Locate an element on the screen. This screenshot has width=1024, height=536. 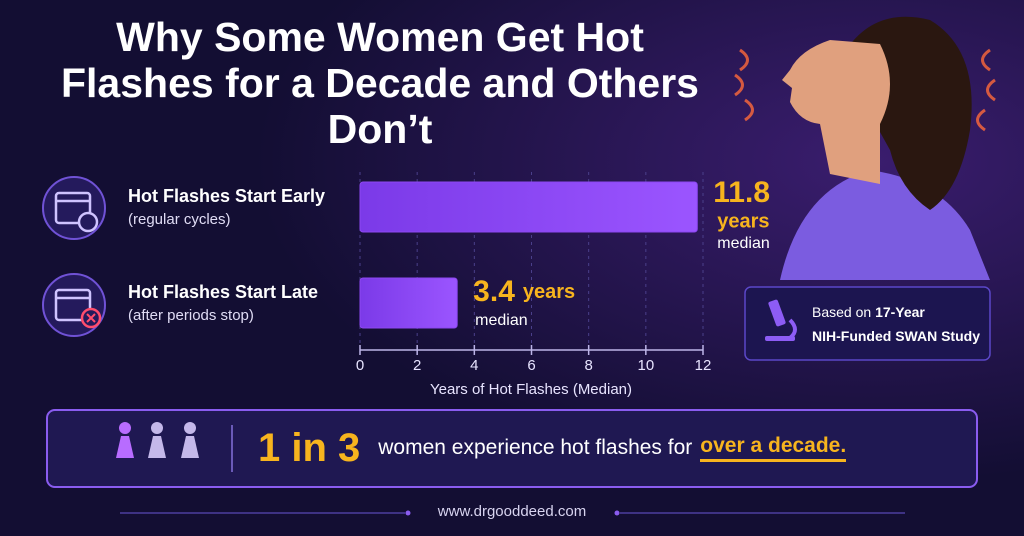
category-label: Hot Flashes Start Early is located at coordinates (226, 196).